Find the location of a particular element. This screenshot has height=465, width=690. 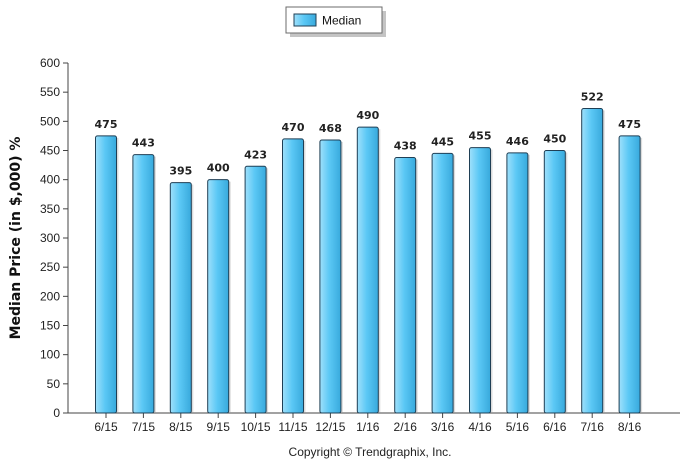

data-label: 438 is located at coordinates (405, 146).